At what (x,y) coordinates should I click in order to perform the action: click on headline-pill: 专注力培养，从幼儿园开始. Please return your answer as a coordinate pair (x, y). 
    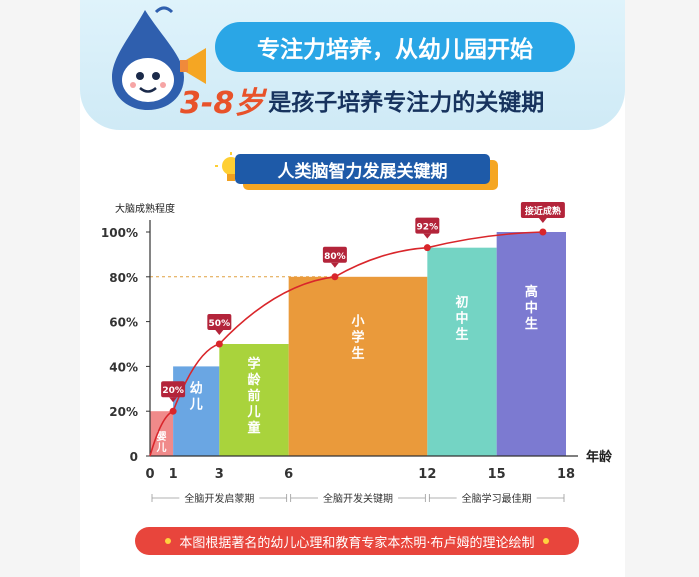
    Looking at the image, I should click on (395, 47).